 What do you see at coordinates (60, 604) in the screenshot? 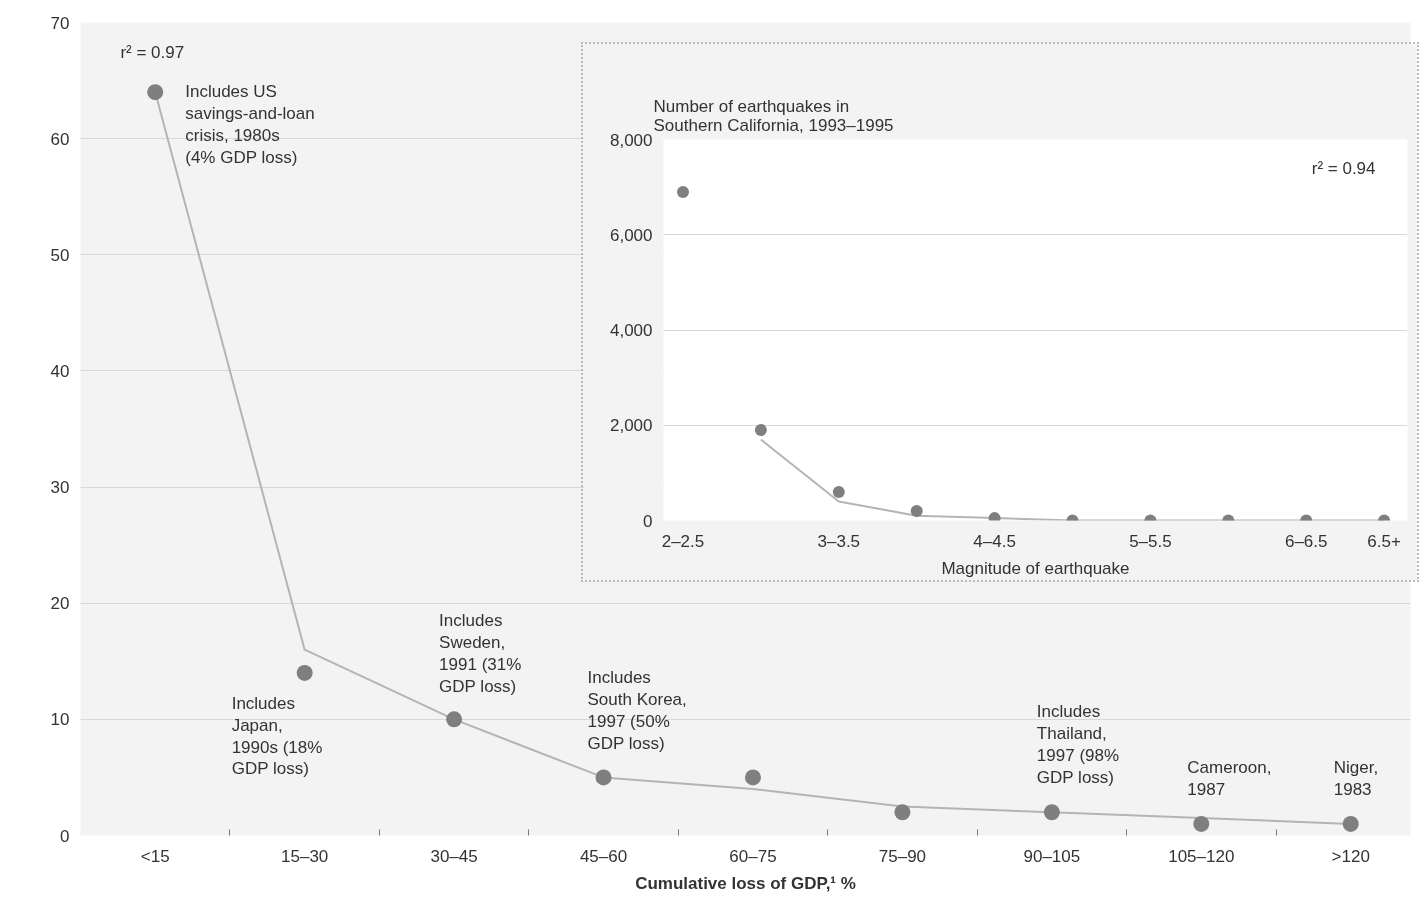
I see `y-tick-label: 20` at bounding box center [60, 604].